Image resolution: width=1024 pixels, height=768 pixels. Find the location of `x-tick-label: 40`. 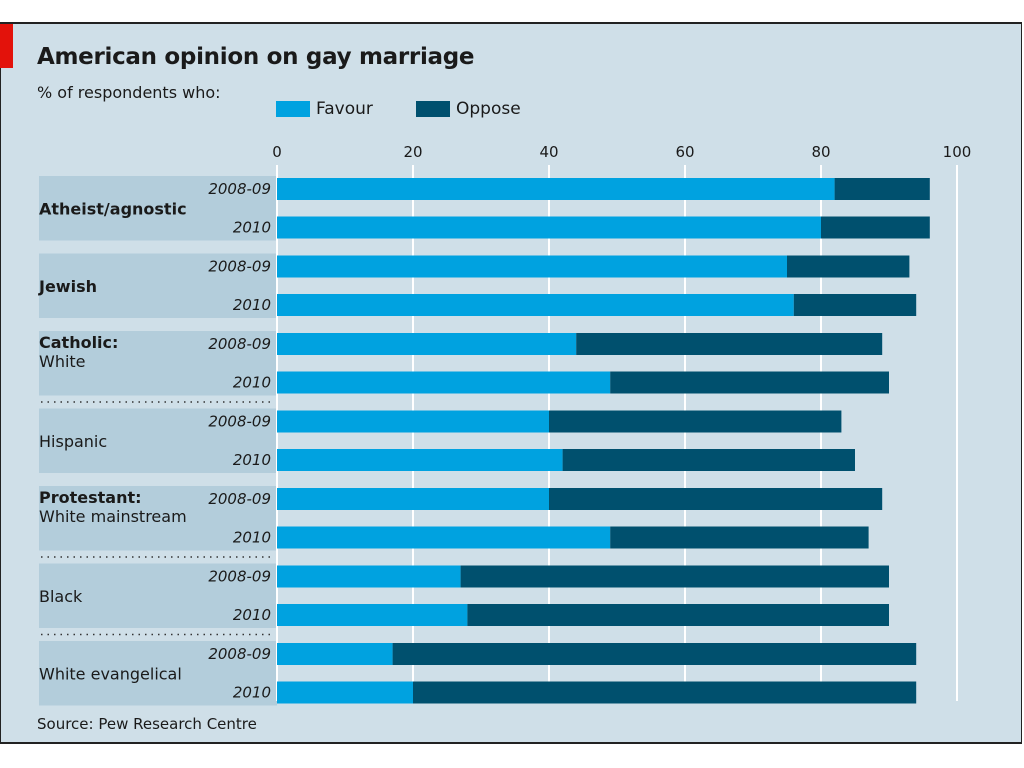

x-tick-label: 40 is located at coordinates (548, 152).